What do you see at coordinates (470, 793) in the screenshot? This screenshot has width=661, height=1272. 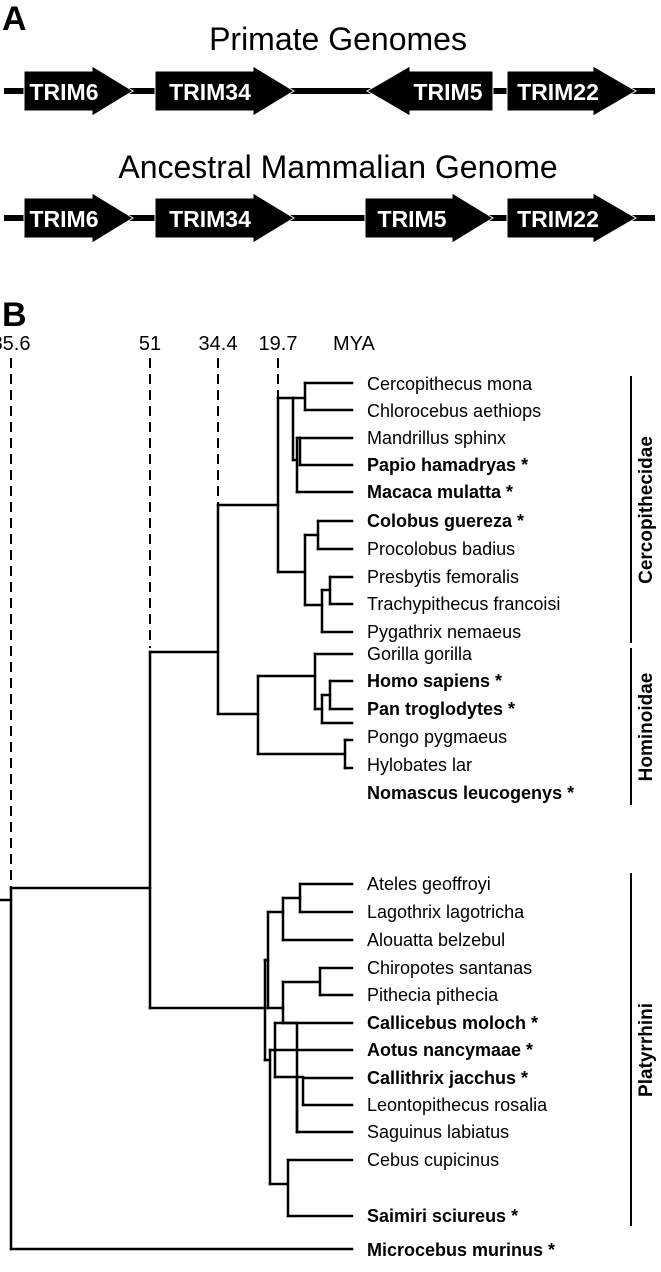 I see `taxon-label: Nomascus leucogenys *` at bounding box center [470, 793].